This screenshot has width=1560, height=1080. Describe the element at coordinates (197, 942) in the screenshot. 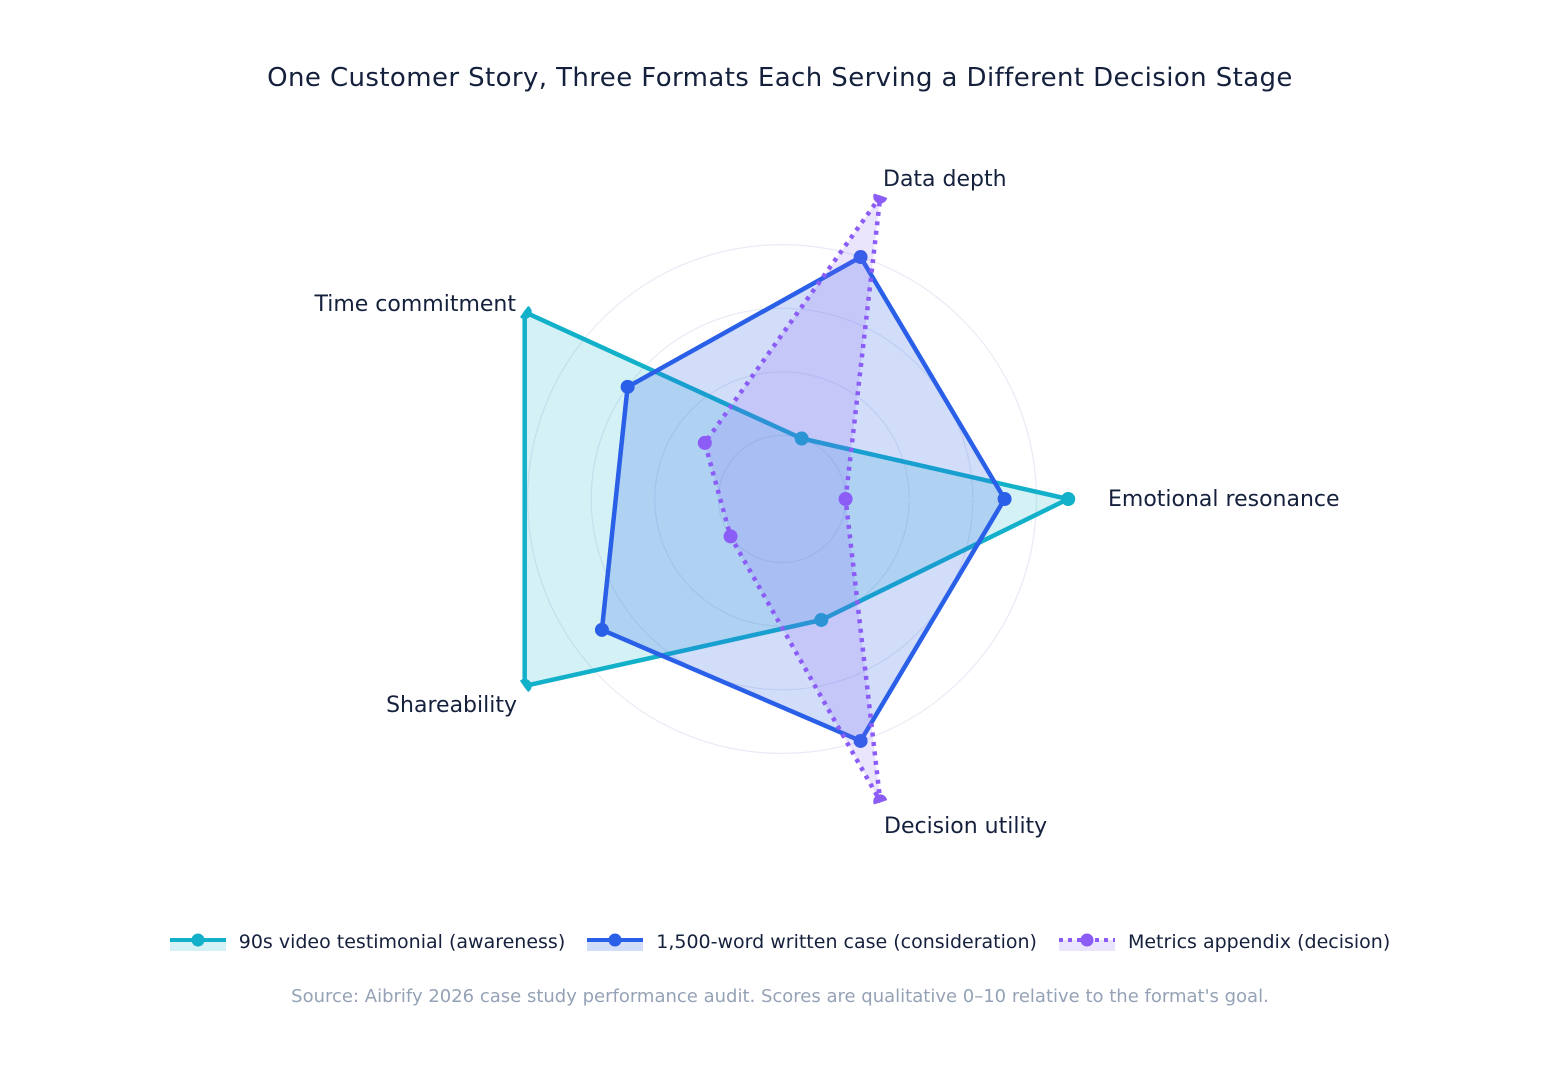

I see `legend-marker-video-testimonial` at that location.